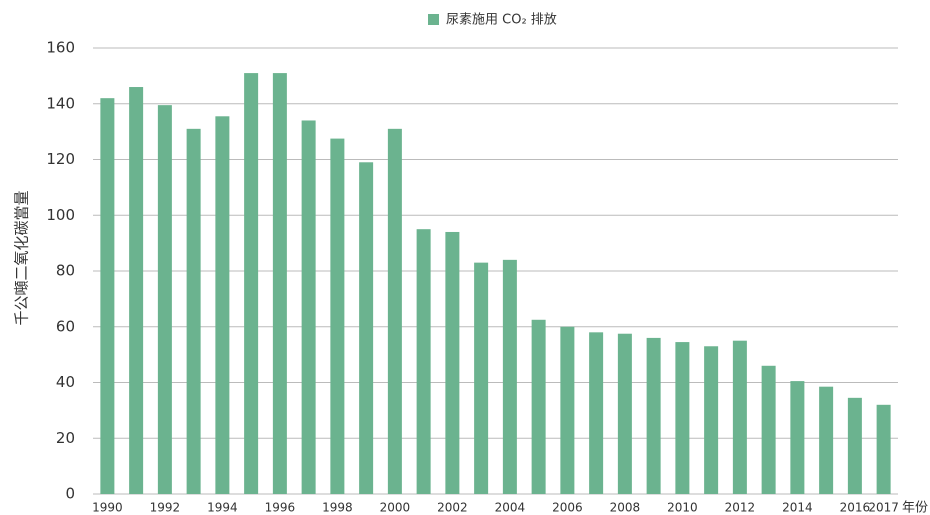 This screenshot has width=930, height=515. I want to click on y-tick-label: 80, so click(65, 271).